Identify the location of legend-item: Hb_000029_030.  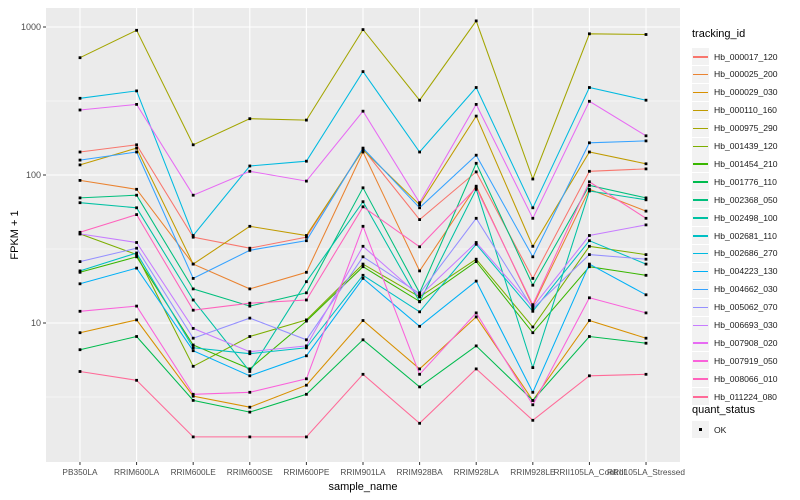
(735, 92).